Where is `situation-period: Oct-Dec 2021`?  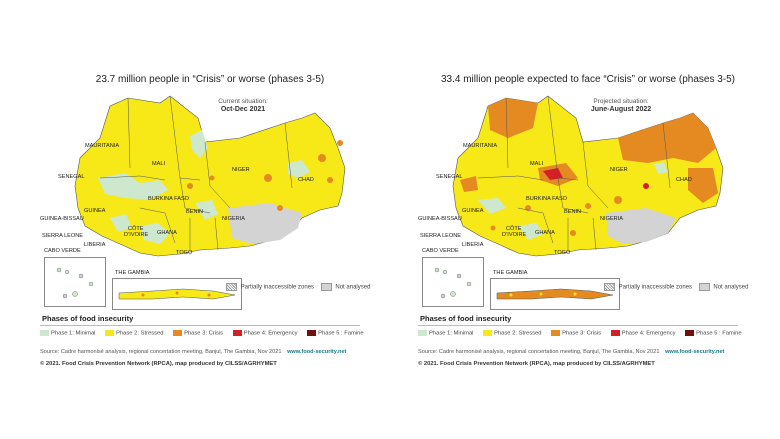 situation-period: Oct-Dec 2021 is located at coordinates (243, 109).